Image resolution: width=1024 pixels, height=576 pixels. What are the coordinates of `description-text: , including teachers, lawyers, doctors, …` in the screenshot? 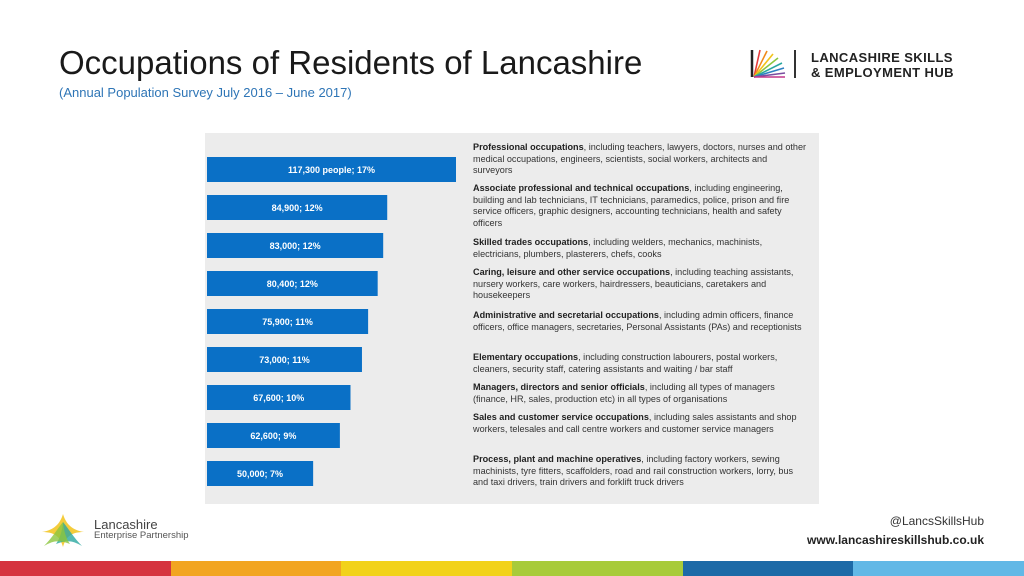 It's located at (640, 159).